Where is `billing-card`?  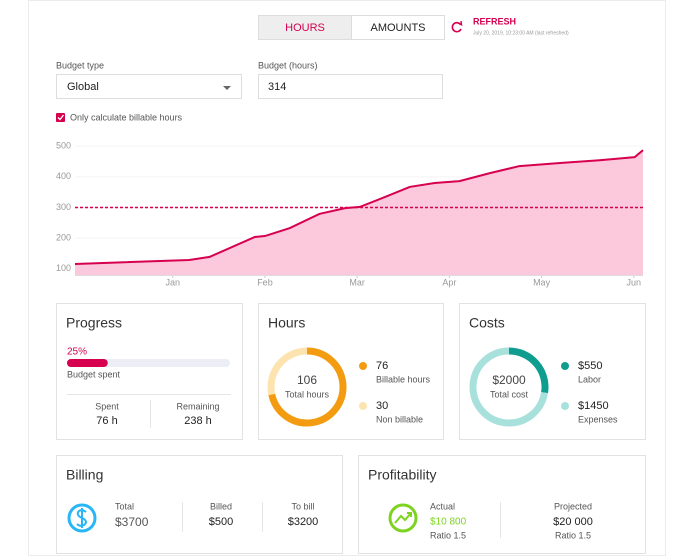
billing-card is located at coordinates (199, 504).